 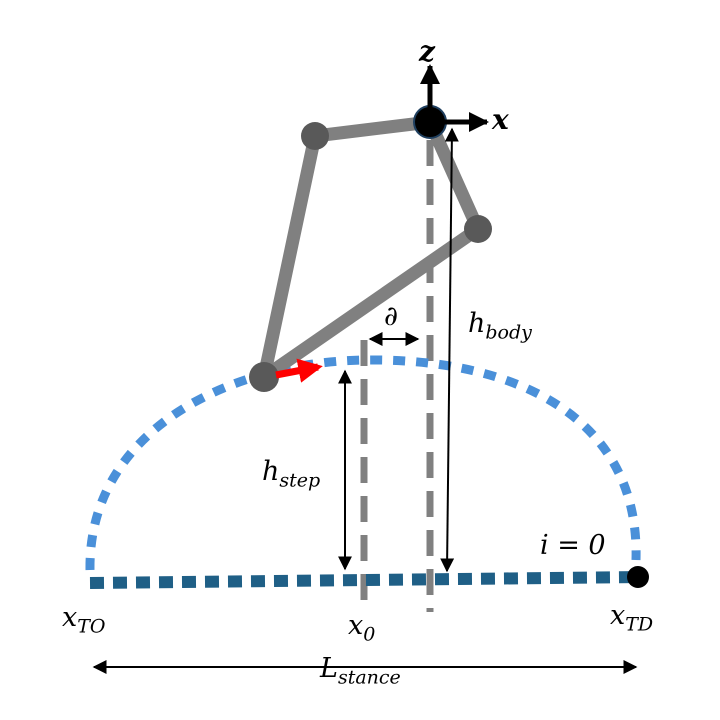 What do you see at coordinates (632, 618) in the screenshot?
I see `x-td-label: xTD` at bounding box center [632, 618].